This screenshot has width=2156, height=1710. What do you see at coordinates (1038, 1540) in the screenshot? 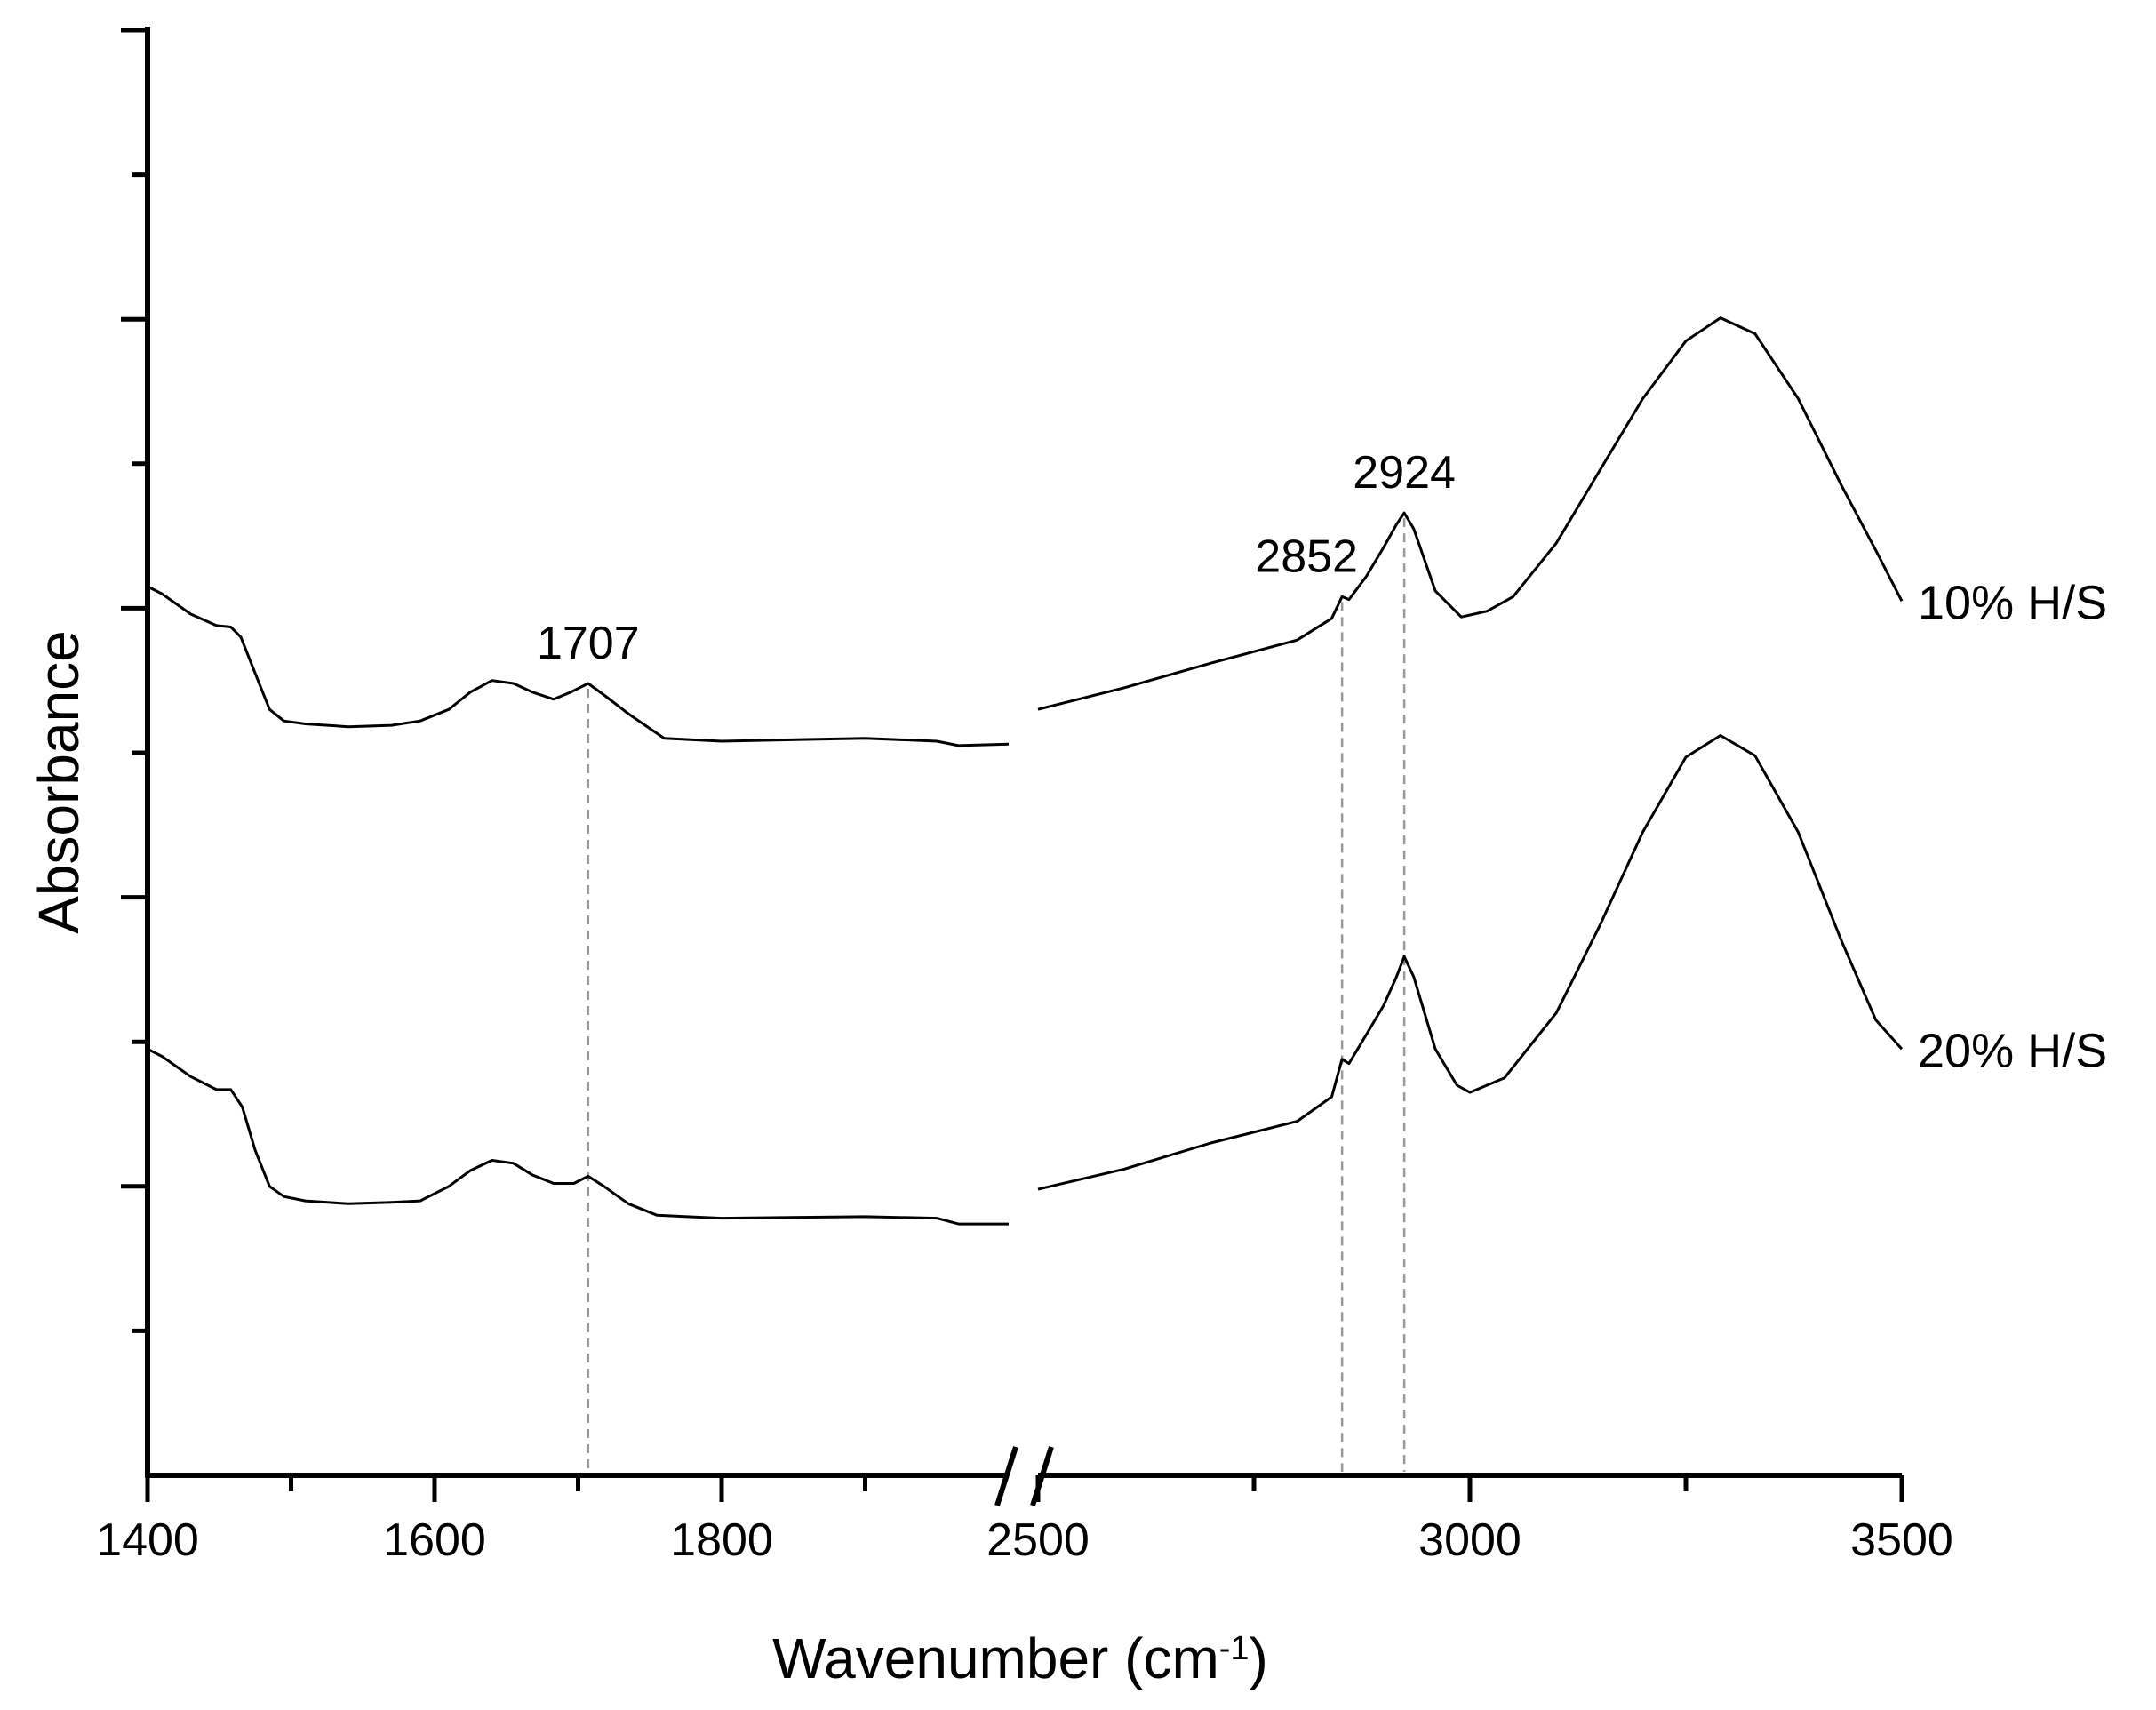
I see `x-tick-label: 2500` at bounding box center [1038, 1540].